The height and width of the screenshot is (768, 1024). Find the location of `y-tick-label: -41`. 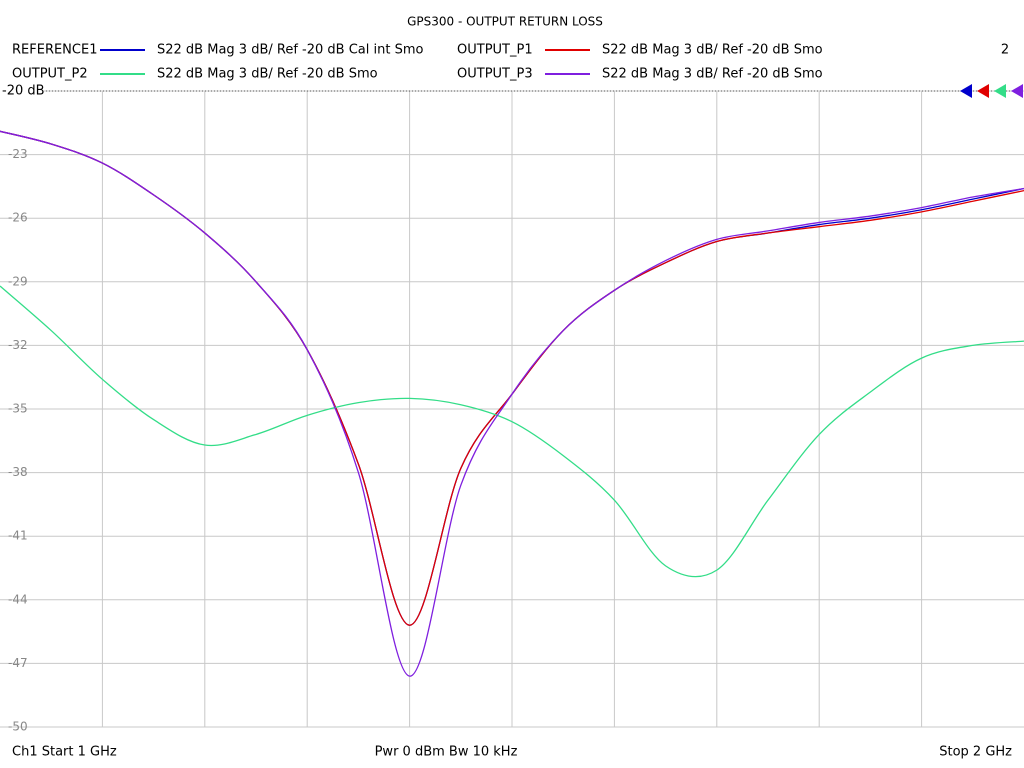

y-tick-label: -41 is located at coordinates (18, 536).